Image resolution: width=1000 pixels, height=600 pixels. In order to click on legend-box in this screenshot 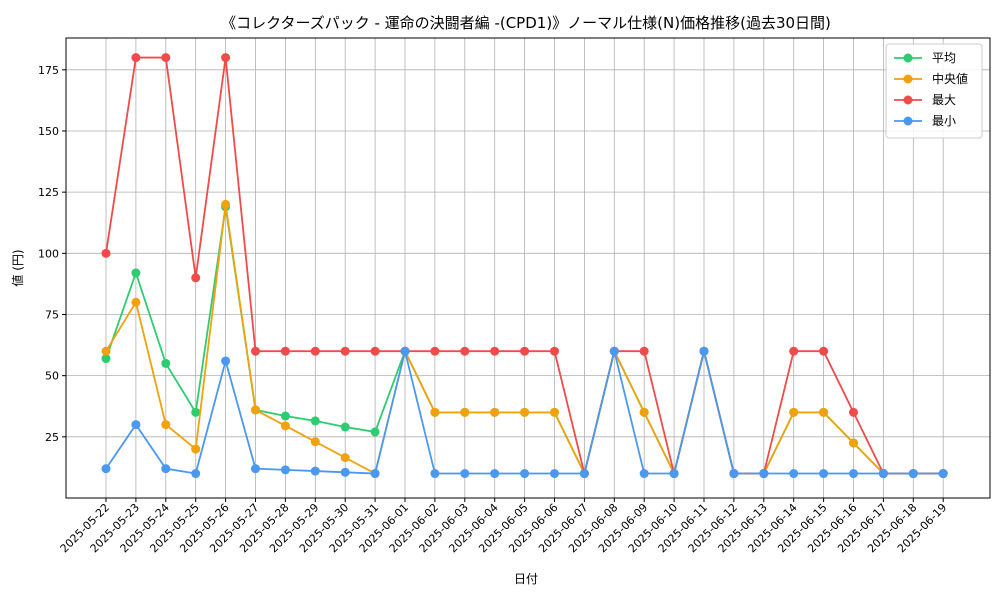, I will do `click(934, 91)`.